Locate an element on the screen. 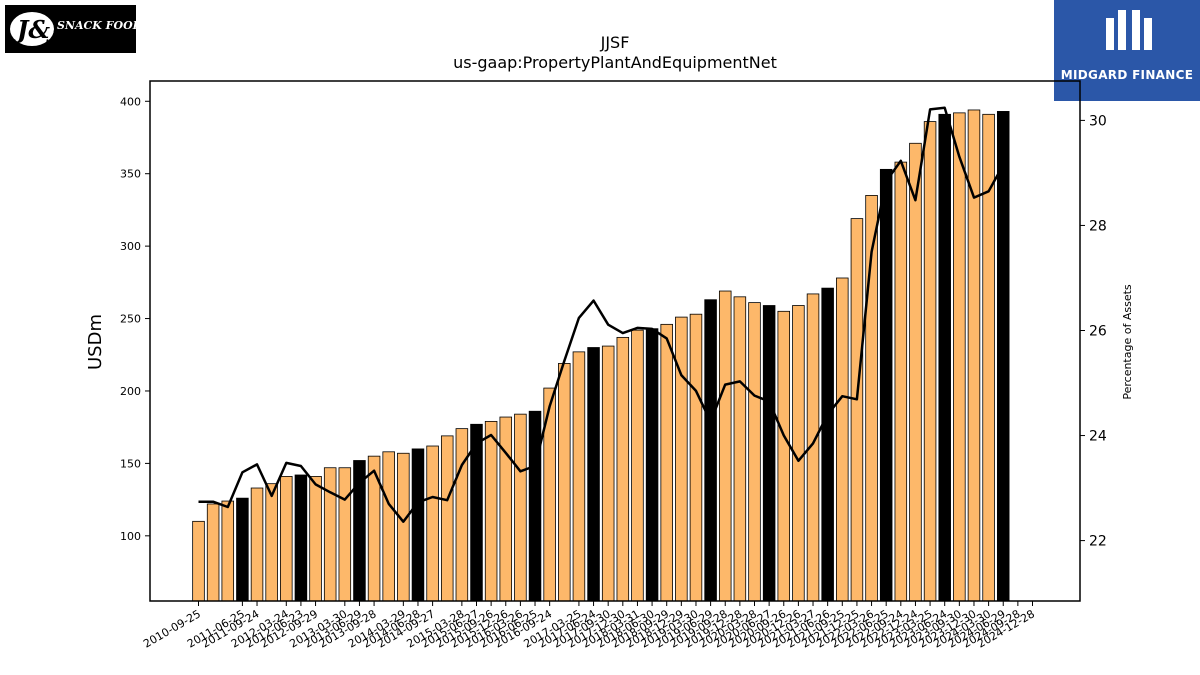  svg-text: J&J is located at coordinates (38, 29).